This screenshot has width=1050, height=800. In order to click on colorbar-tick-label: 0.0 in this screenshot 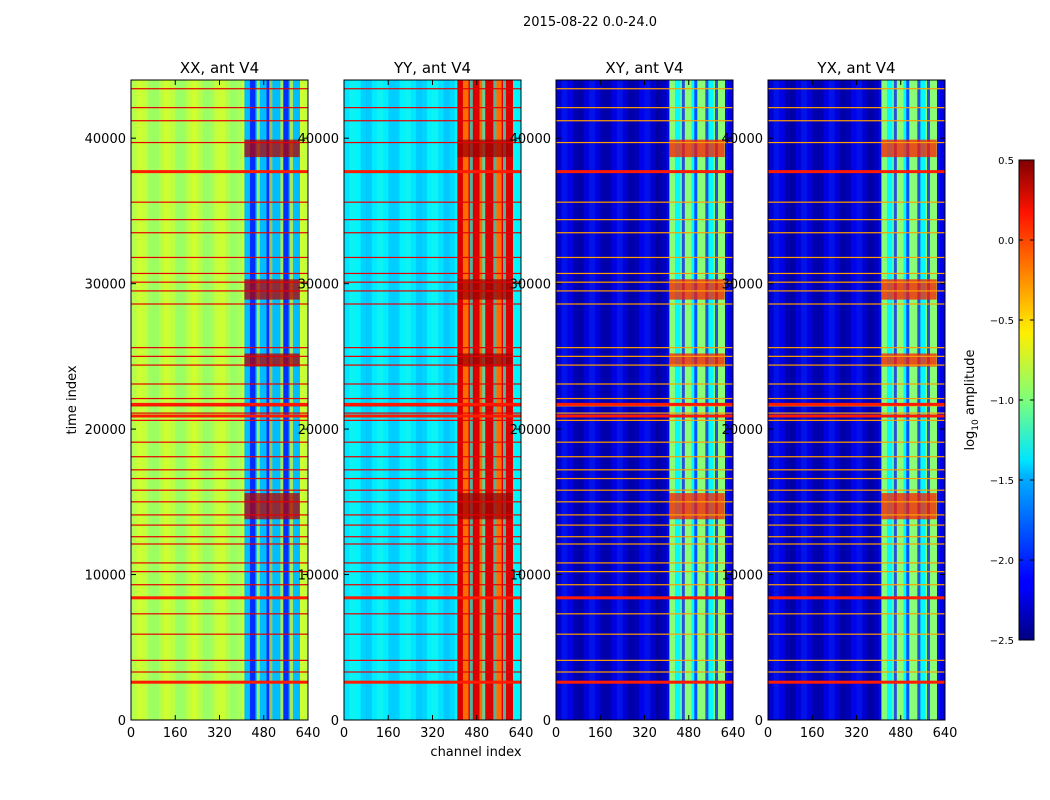, I will do `click(1006, 241)`.